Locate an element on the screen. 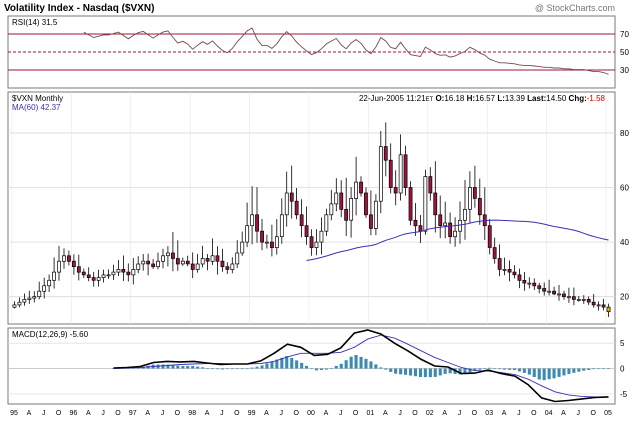 The height and width of the screenshot is (422, 640). x-tick-label: 03 is located at coordinates (489, 413).